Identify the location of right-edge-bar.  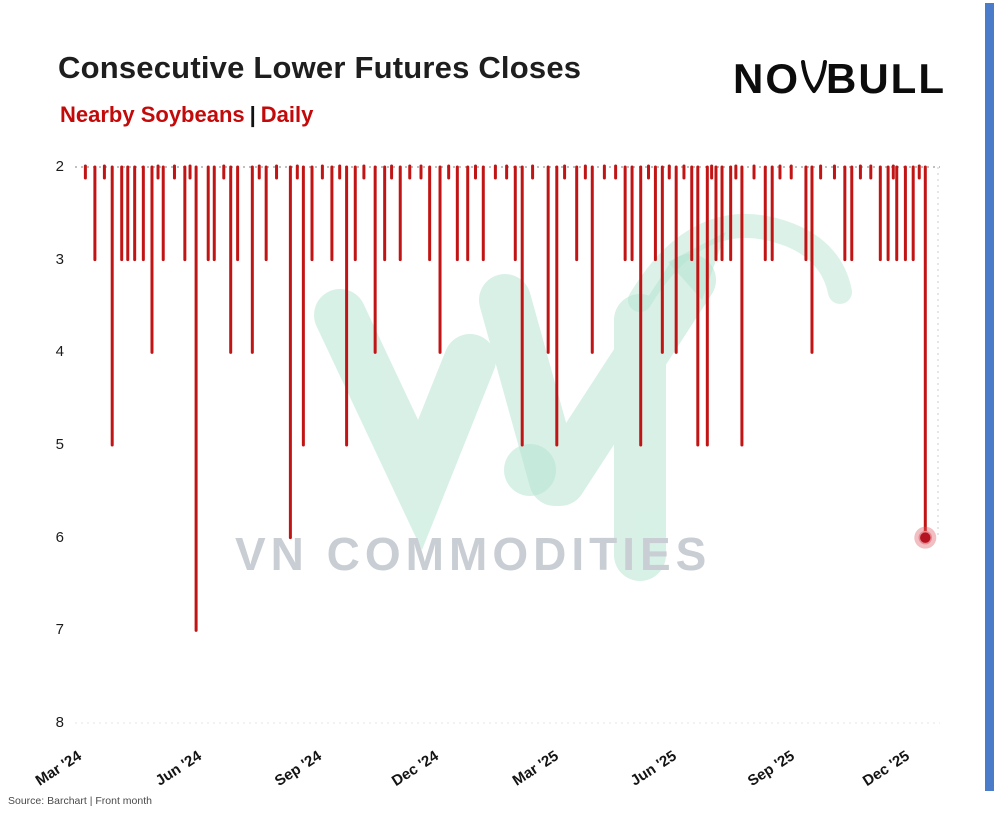
(989, 397).